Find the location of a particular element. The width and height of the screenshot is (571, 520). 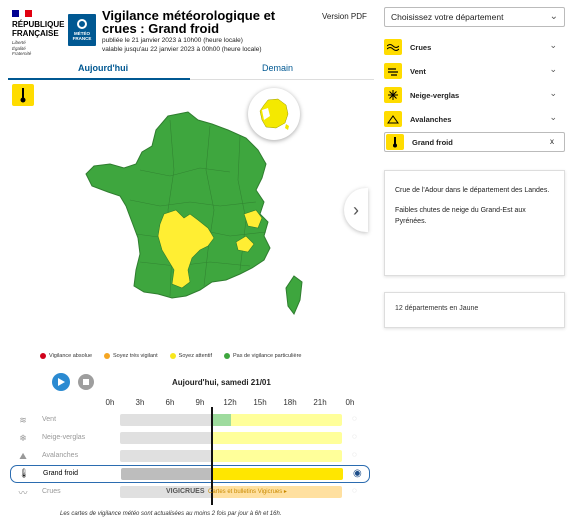

thermometer-icon: 🌡 is located at coordinates (24, 472).